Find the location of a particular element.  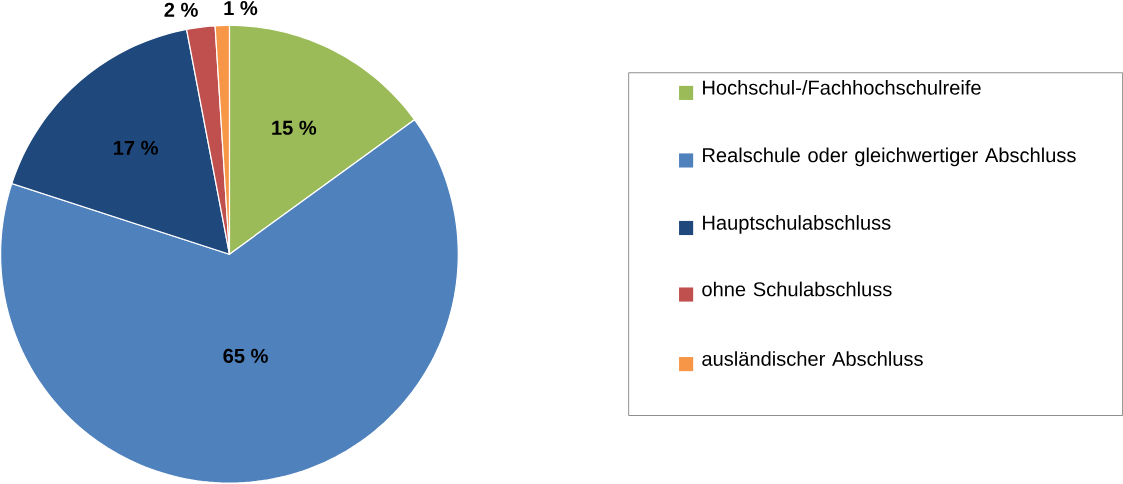

data-label: 15 % is located at coordinates (294, 128).